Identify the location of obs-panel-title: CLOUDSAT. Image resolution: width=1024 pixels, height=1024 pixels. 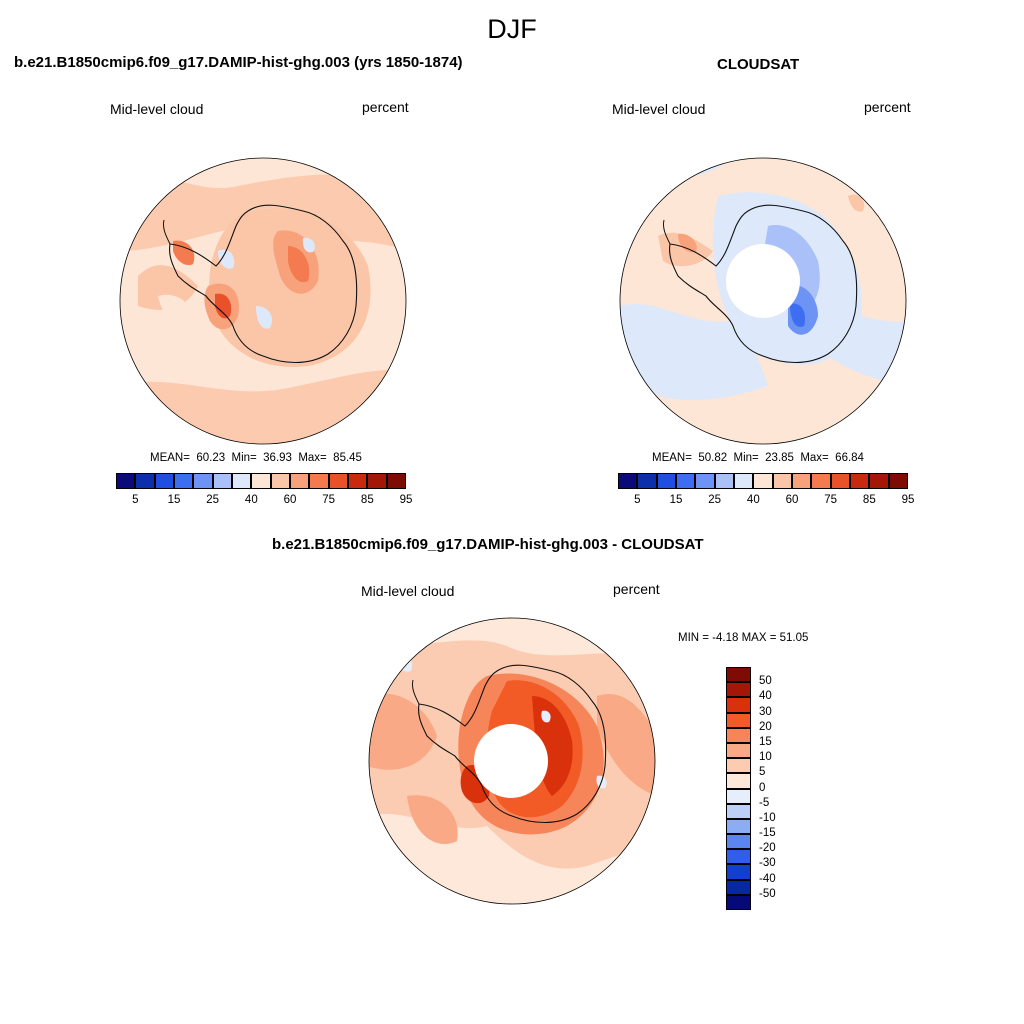
(758, 64).